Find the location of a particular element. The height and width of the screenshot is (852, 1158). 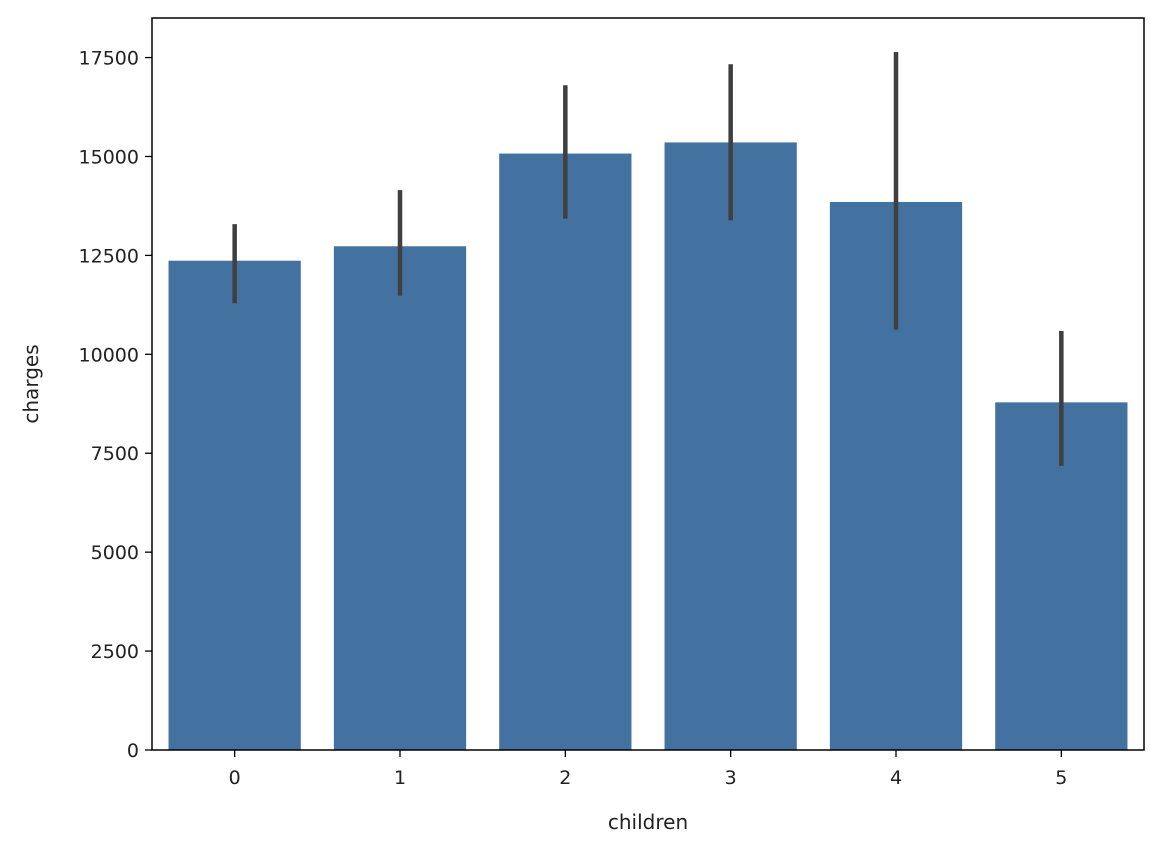

y-axis-label: charges is located at coordinates (31, 383).